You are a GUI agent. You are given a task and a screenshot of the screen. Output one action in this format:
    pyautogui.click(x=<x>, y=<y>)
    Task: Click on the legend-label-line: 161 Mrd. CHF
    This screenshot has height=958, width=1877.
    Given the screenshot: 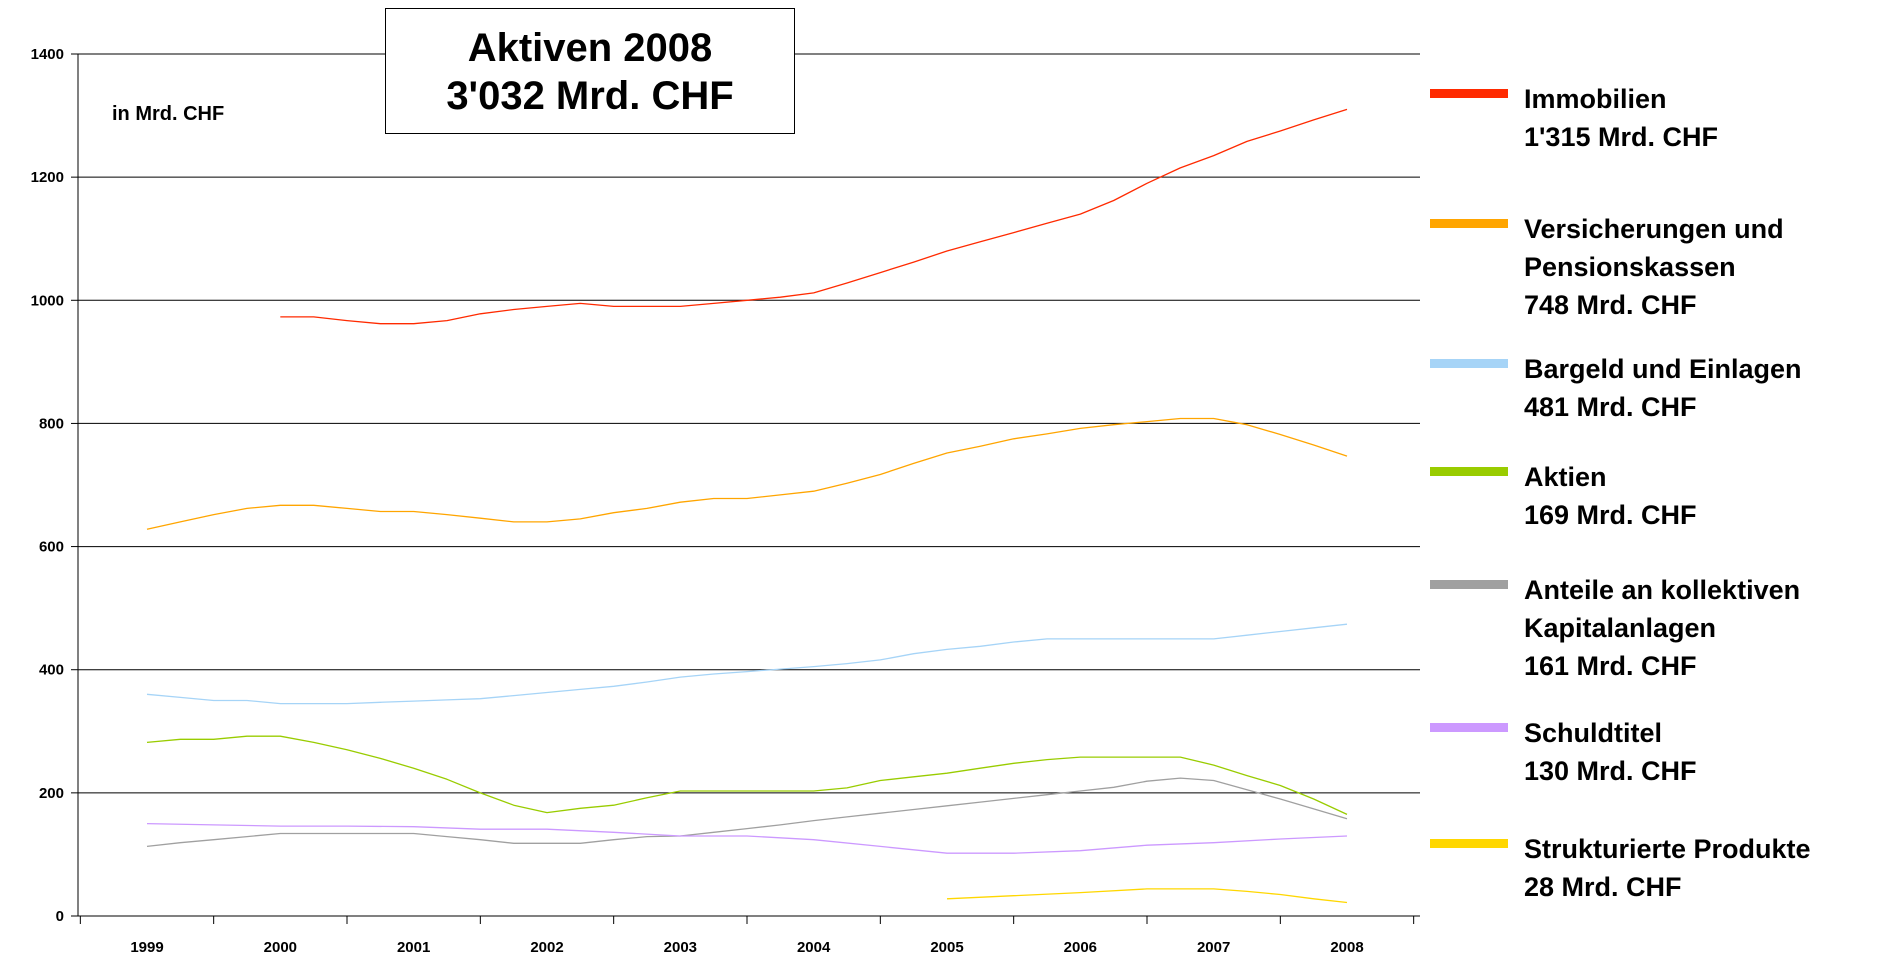 What is the action you would take?
    pyautogui.click(x=1610, y=666)
    